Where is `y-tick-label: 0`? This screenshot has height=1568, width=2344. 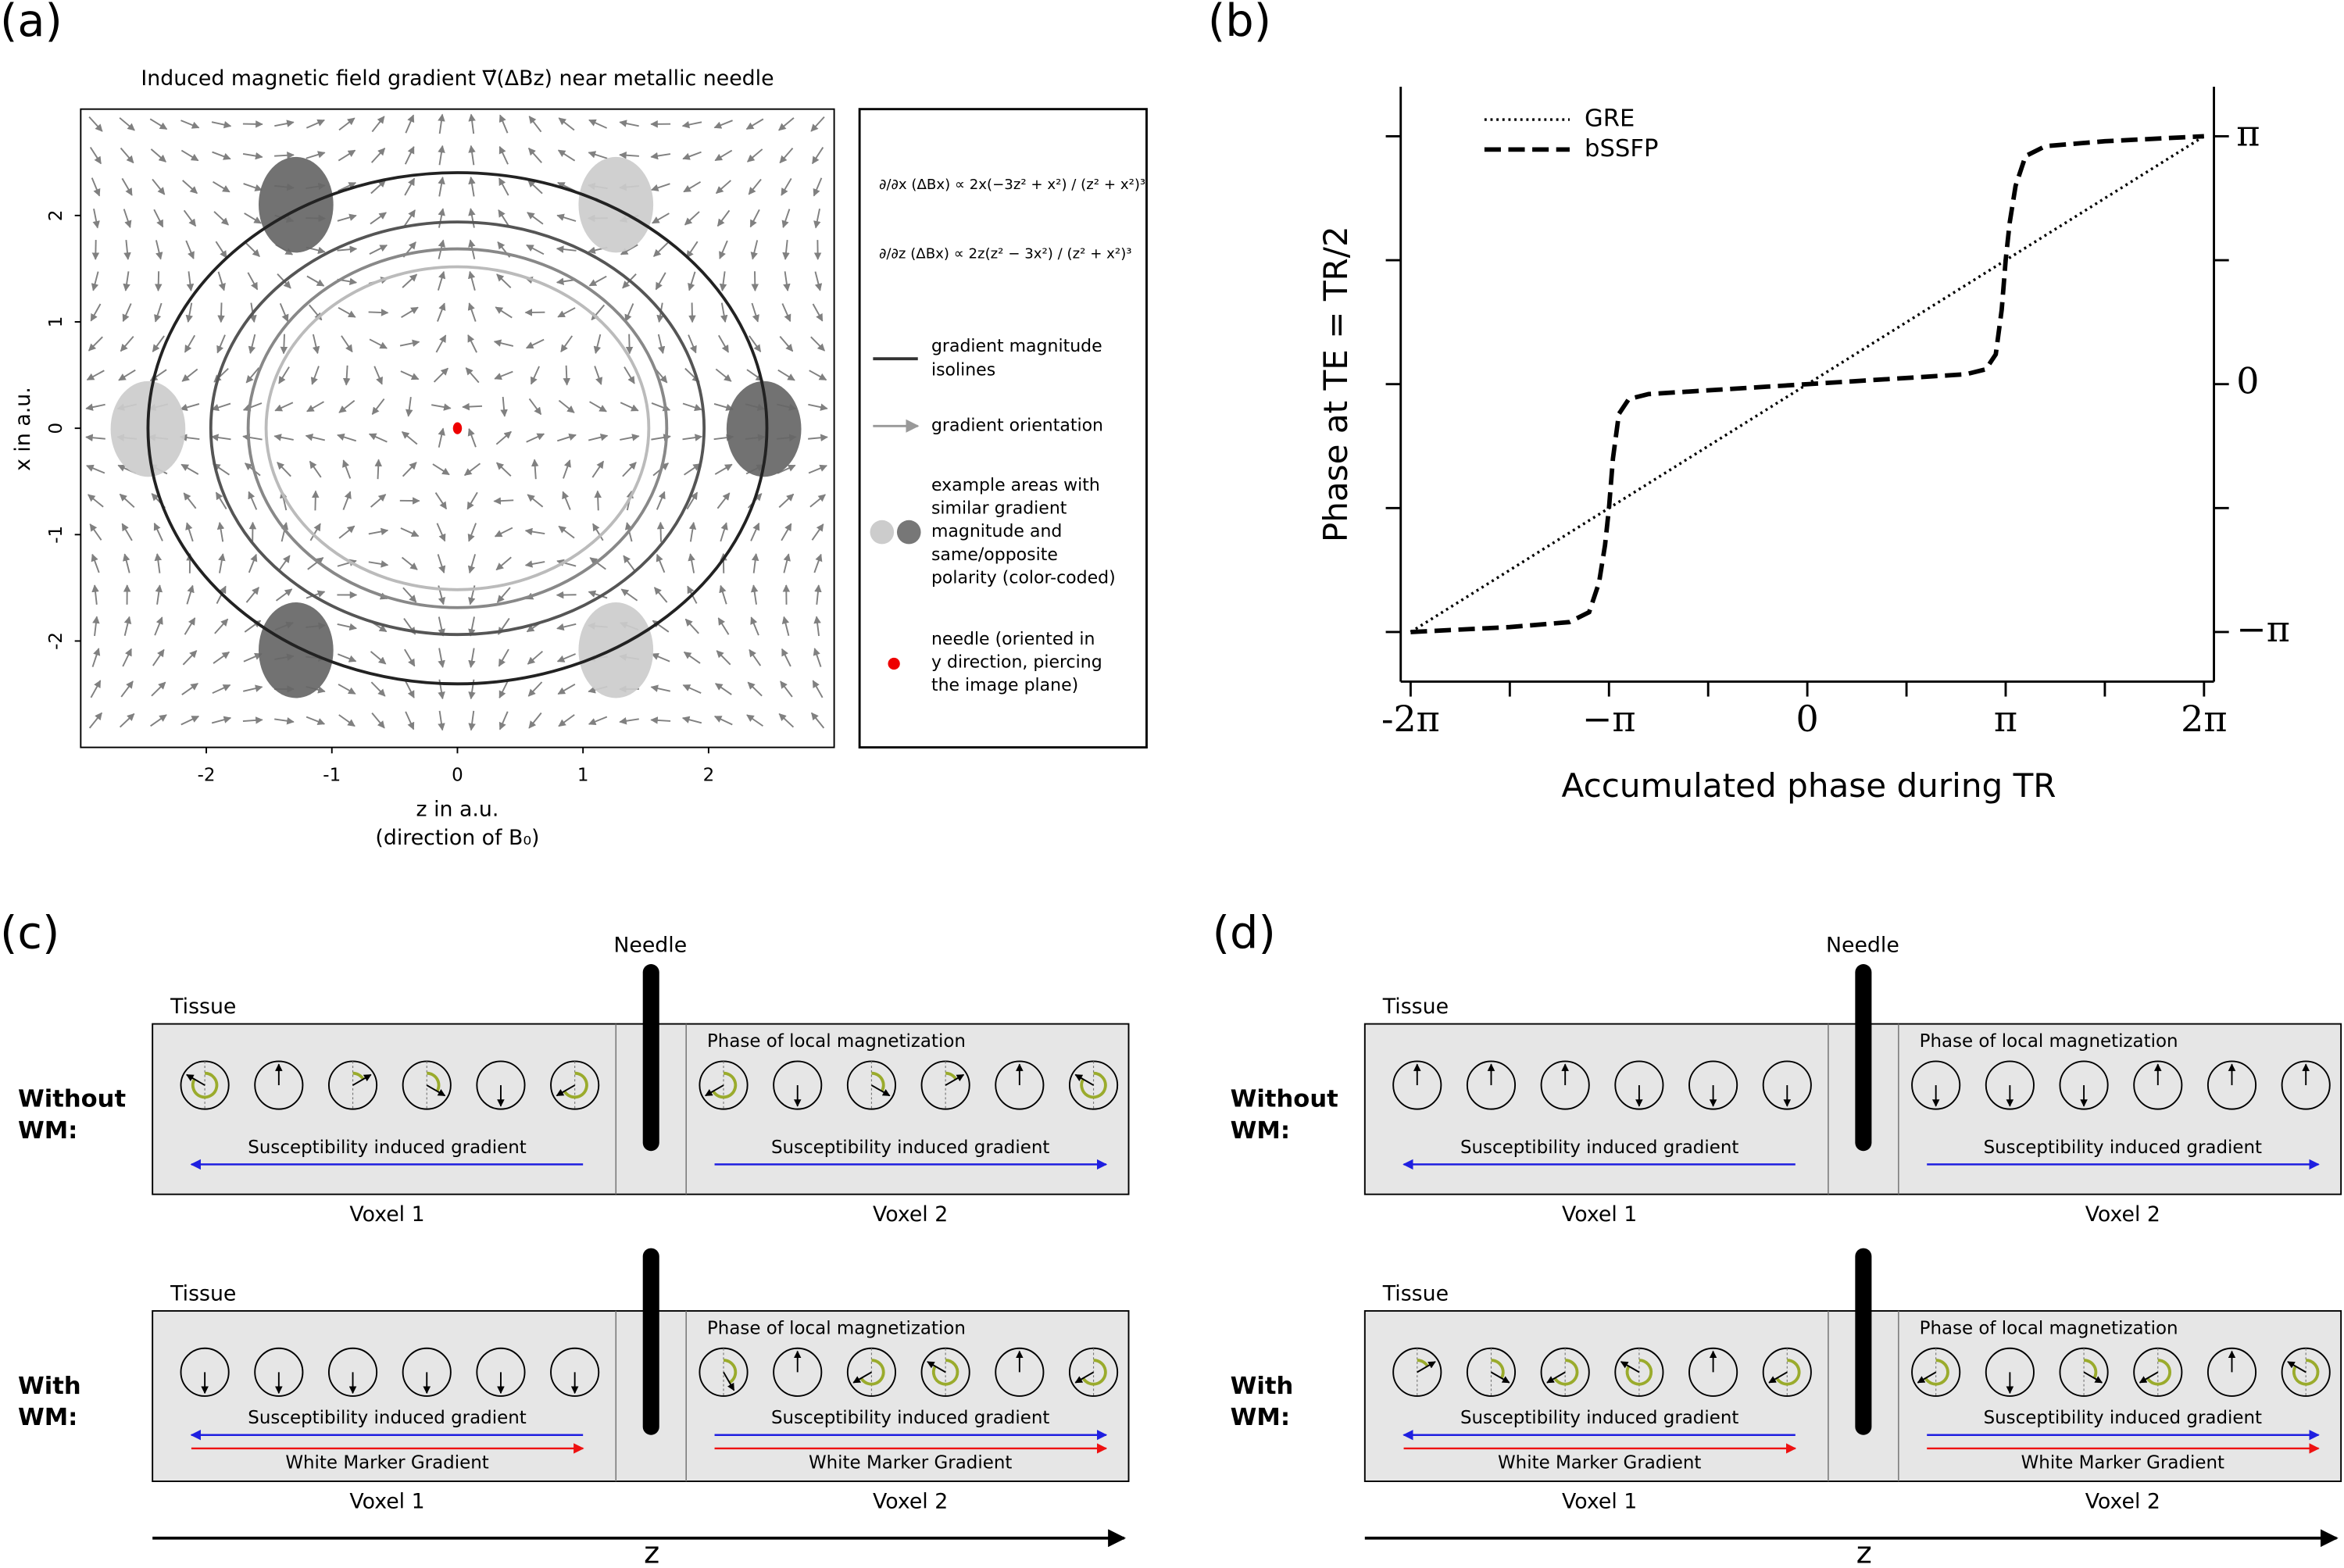 y-tick-label: 0 is located at coordinates (56, 429).